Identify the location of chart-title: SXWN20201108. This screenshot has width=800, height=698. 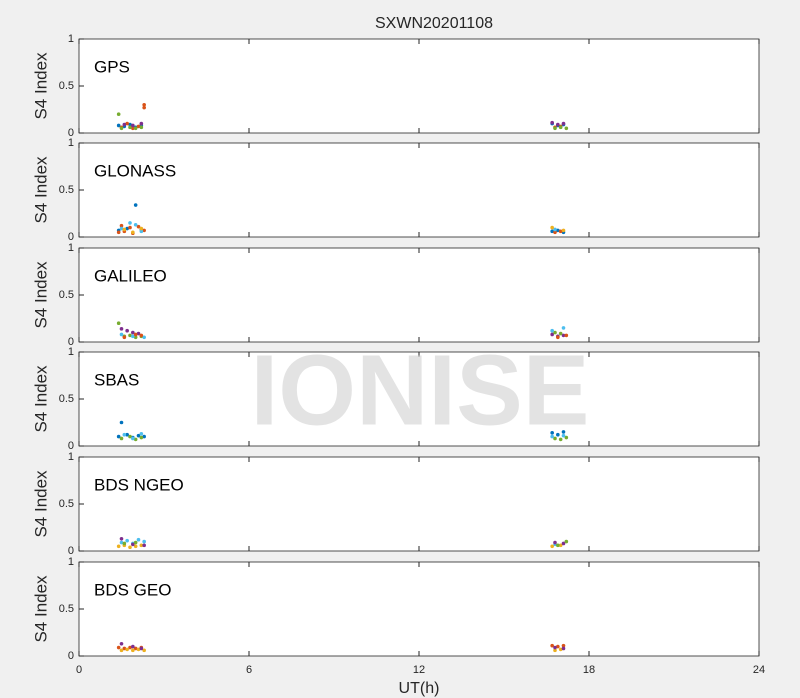
(434, 23).